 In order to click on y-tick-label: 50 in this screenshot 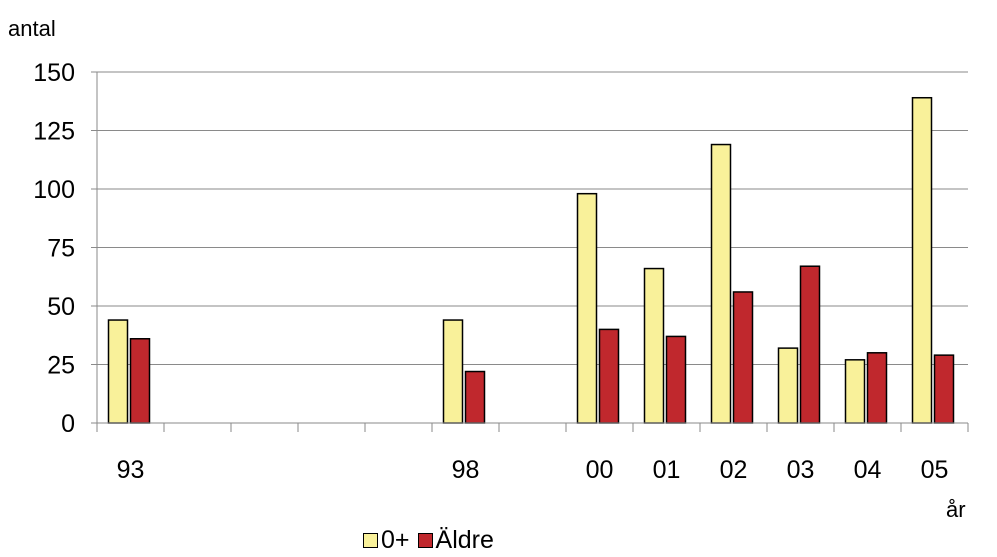, I will do `click(61, 307)`.